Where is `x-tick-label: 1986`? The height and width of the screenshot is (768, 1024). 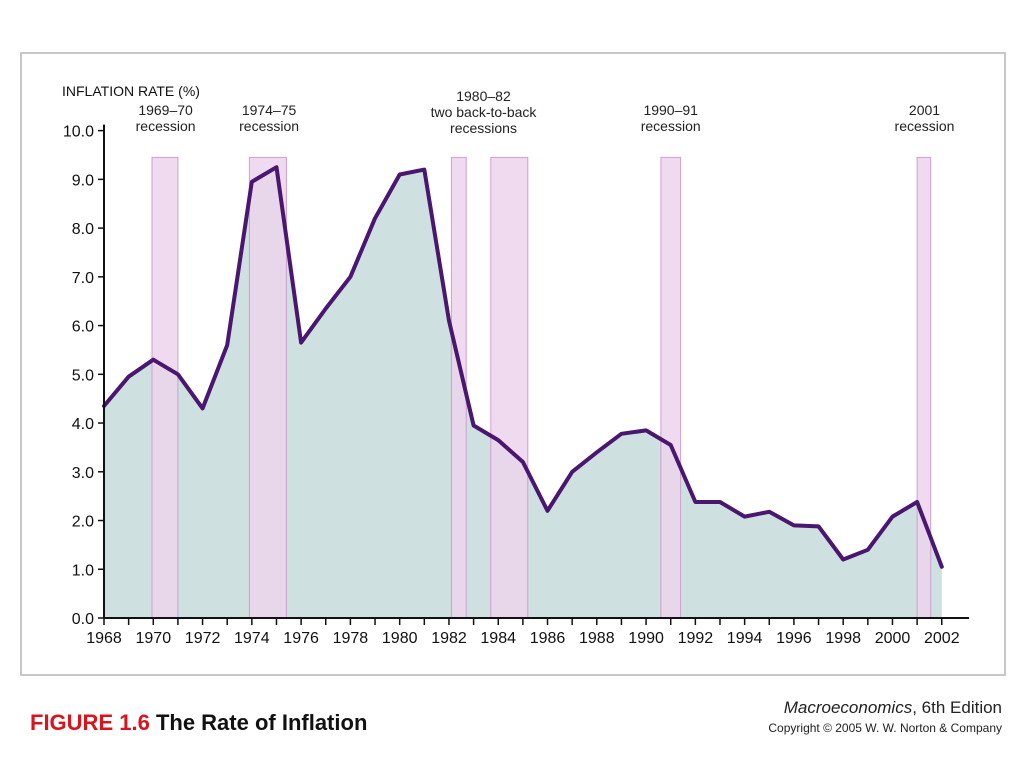 x-tick-label: 1986 is located at coordinates (548, 638).